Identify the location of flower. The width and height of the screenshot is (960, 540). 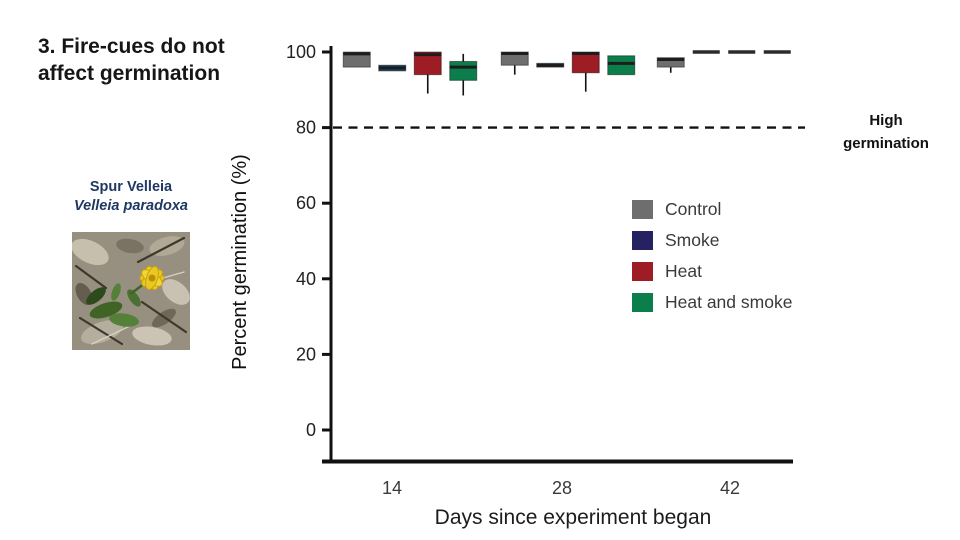
(152, 278).